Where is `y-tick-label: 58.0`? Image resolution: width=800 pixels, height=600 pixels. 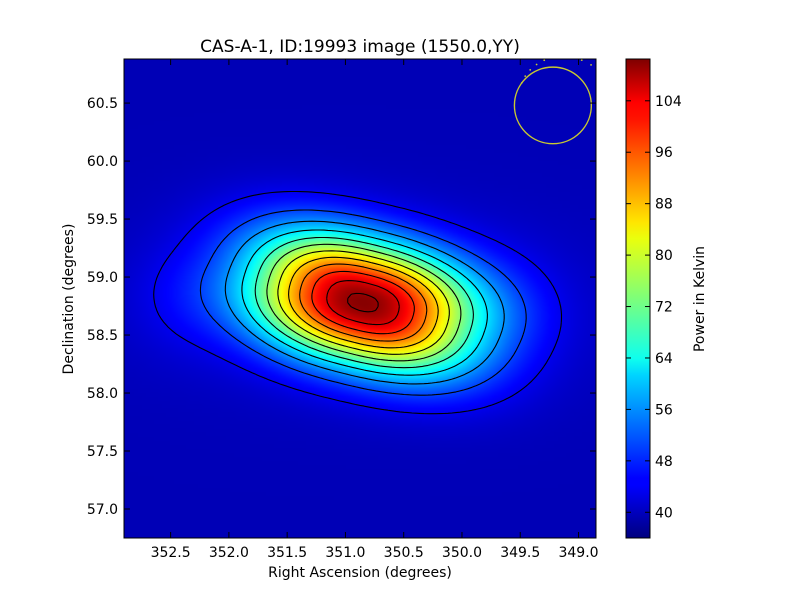 y-tick-label: 58.0 is located at coordinates (102, 394).